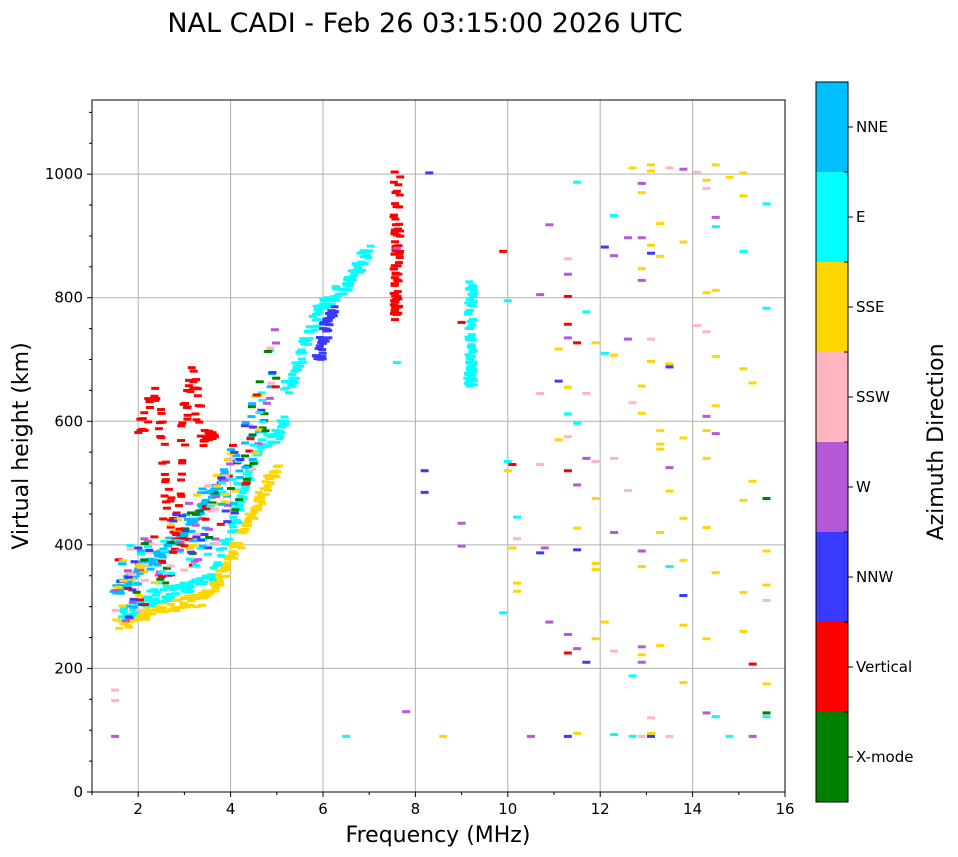  I want to click on y-tick-label: 400, so click(68, 545).